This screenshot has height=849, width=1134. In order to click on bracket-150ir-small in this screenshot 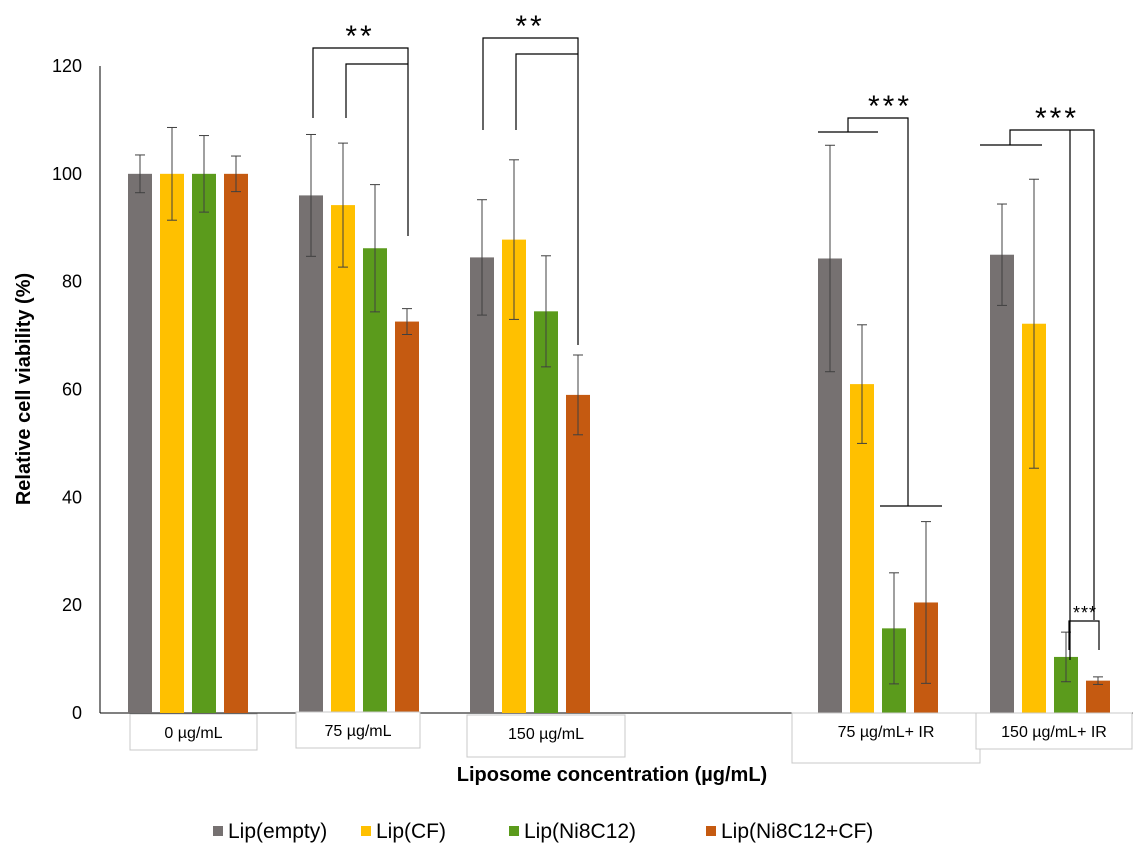, I will do `click(1084, 635)`.